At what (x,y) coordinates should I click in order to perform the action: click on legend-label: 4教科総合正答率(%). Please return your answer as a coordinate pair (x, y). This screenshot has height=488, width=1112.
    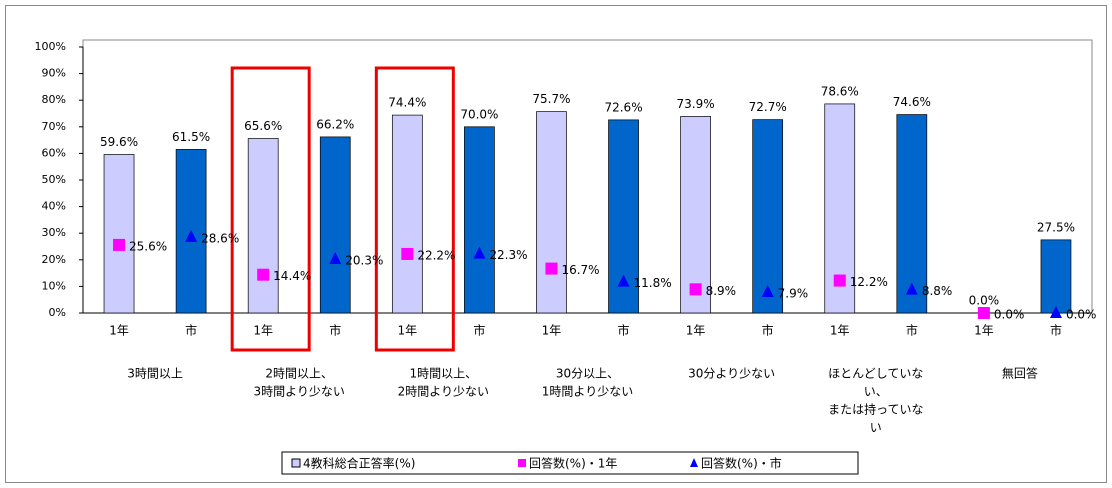
    Looking at the image, I should click on (359, 463).